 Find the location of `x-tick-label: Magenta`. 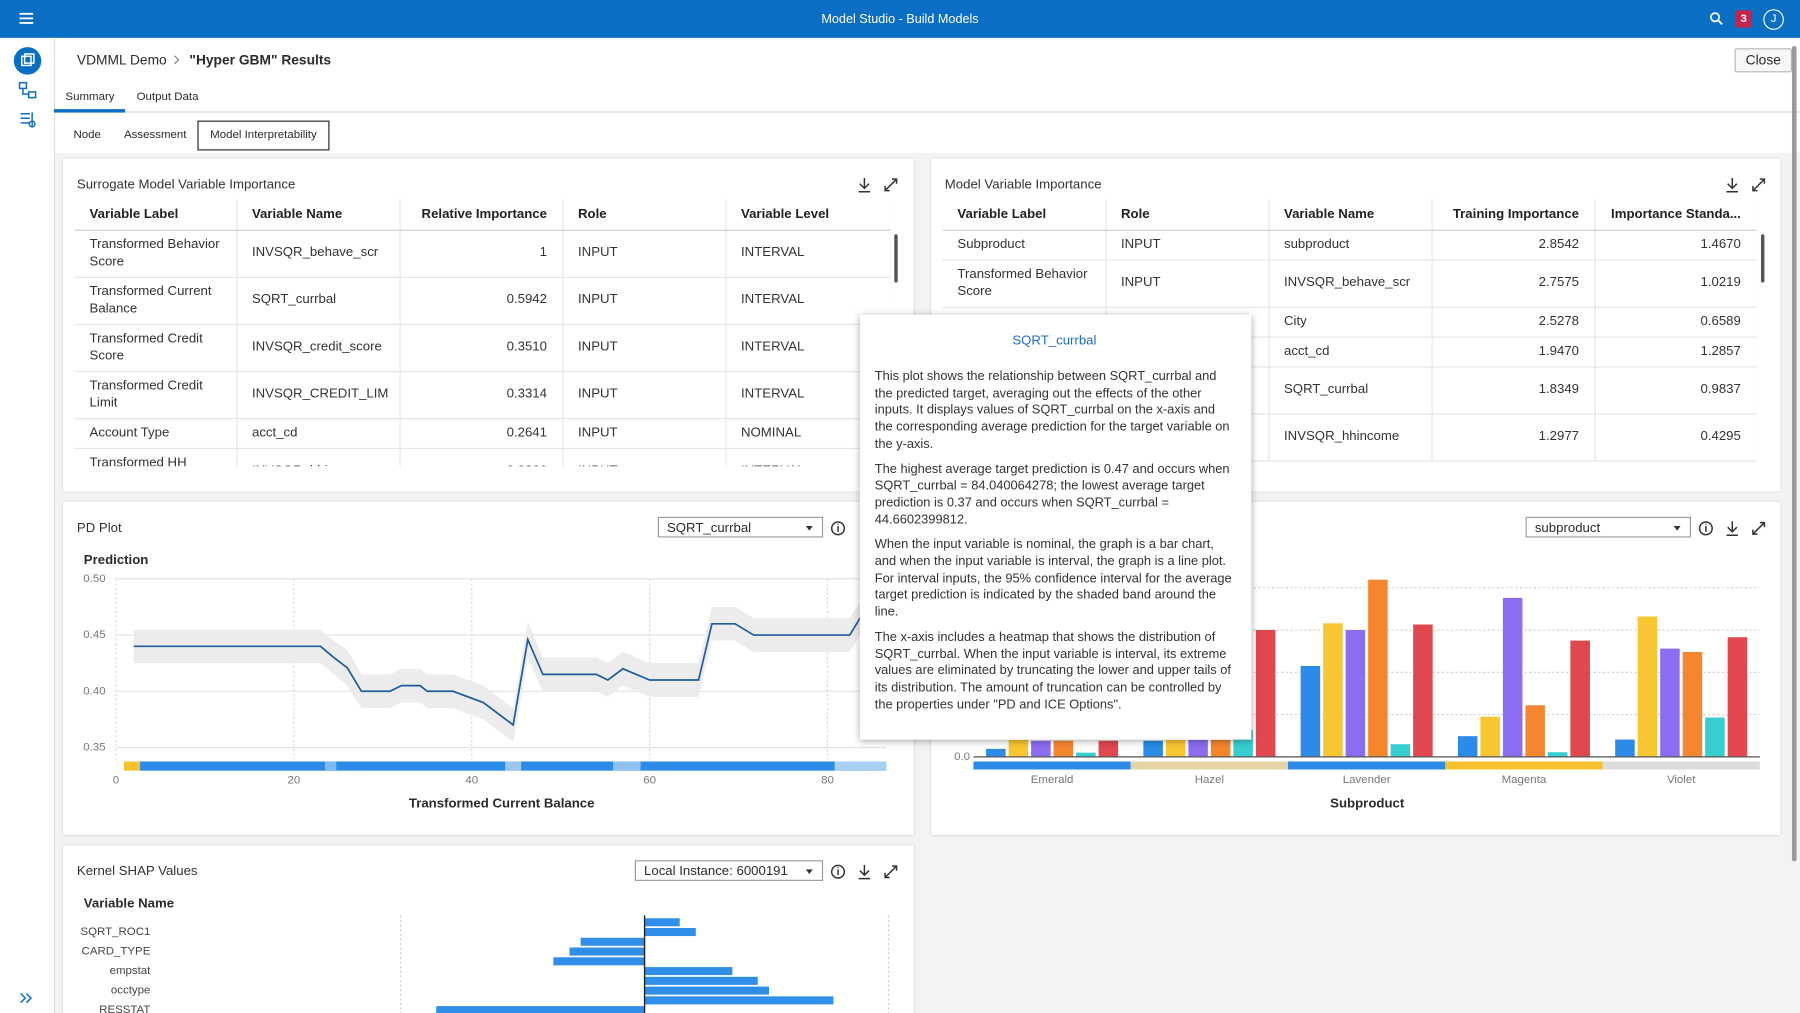

x-tick-label: Magenta is located at coordinates (1524, 780).